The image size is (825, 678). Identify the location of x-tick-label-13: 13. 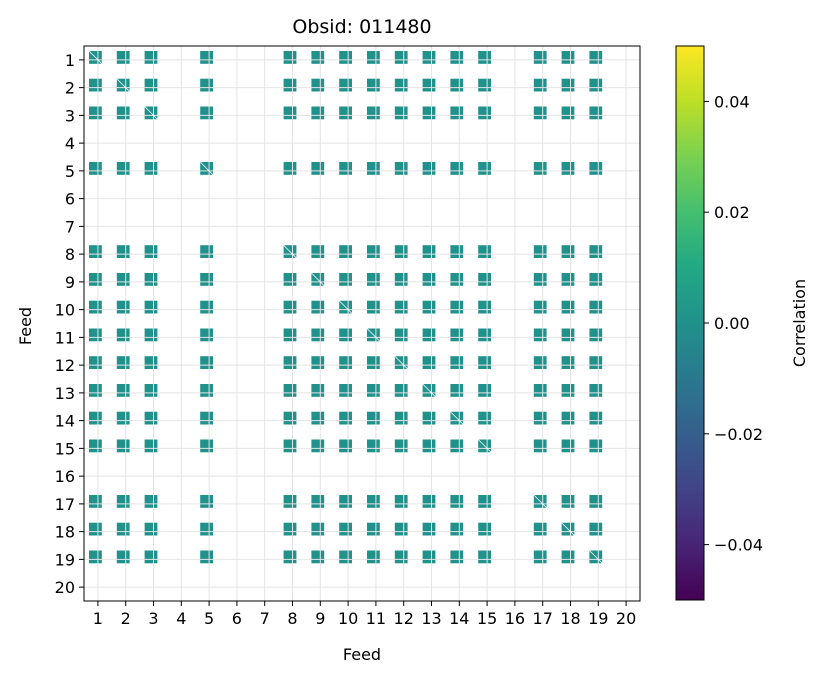
(431, 618).